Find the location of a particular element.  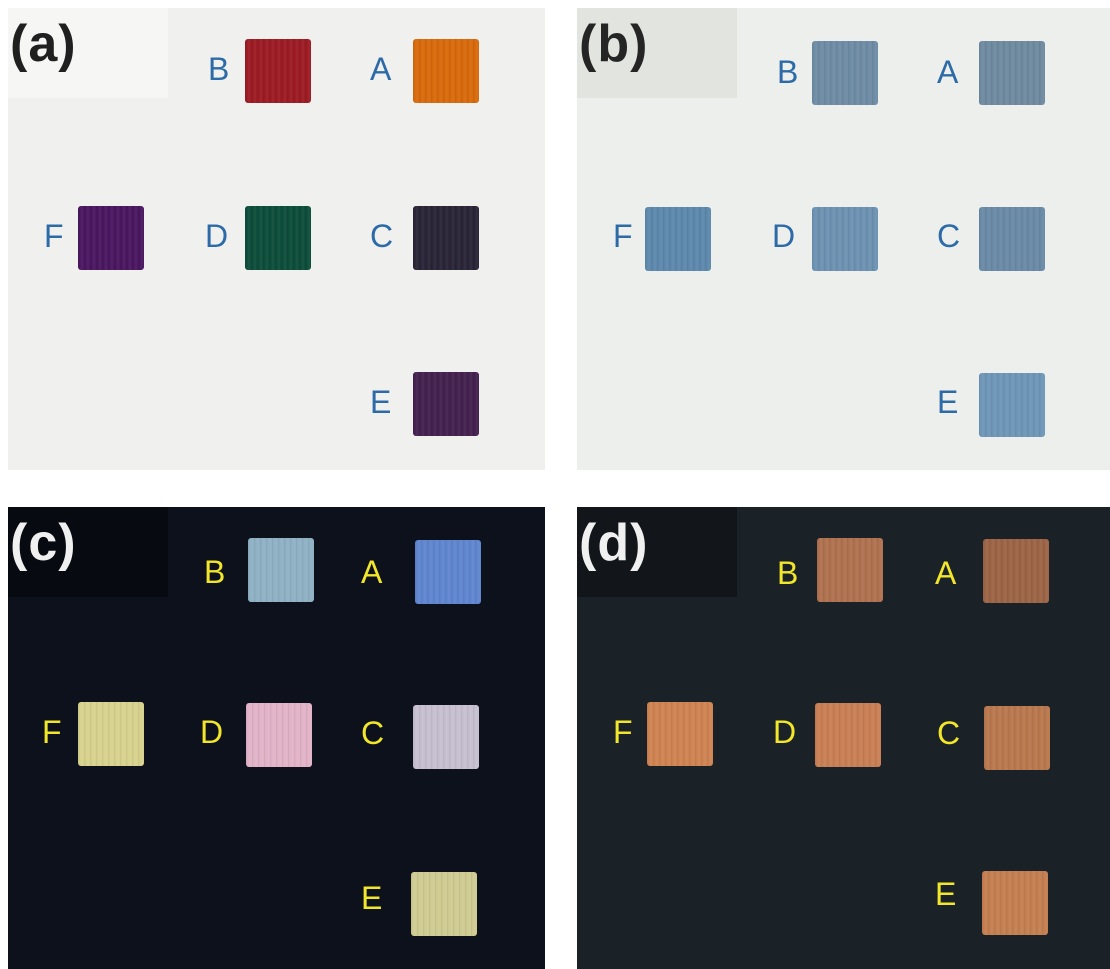

panel-b-square-b is located at coordinates (845, 73).